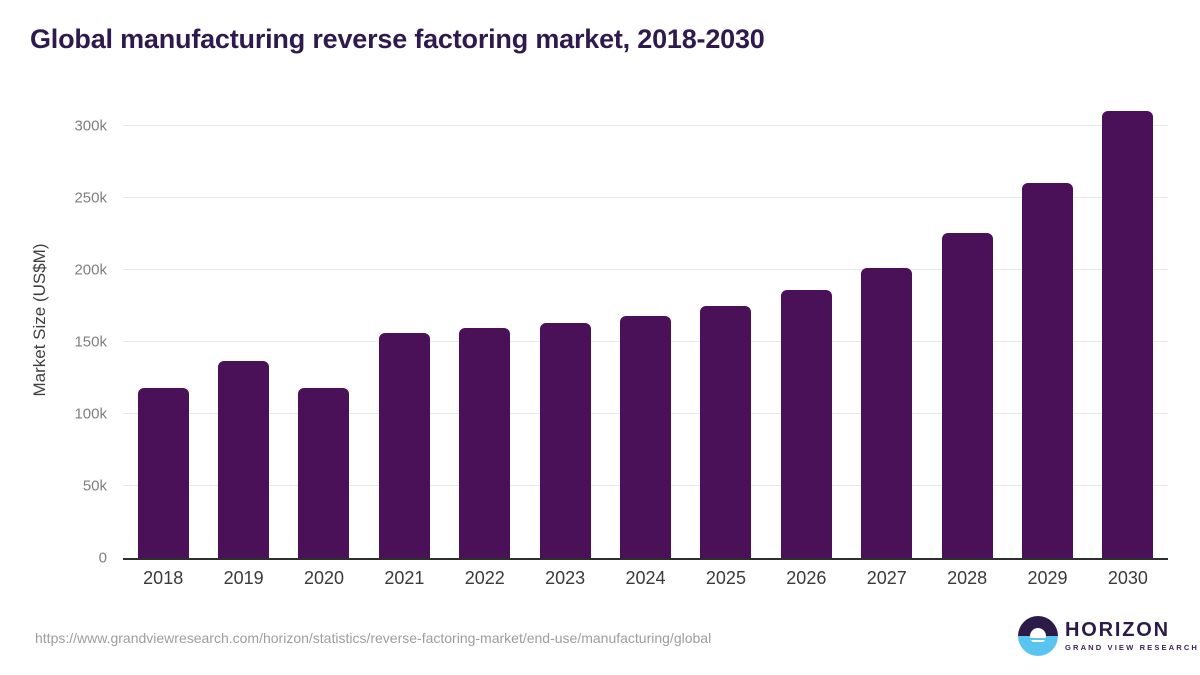 This screenshot has width=1200, height=675. I want to click on bar-2020, so click(324, 472).